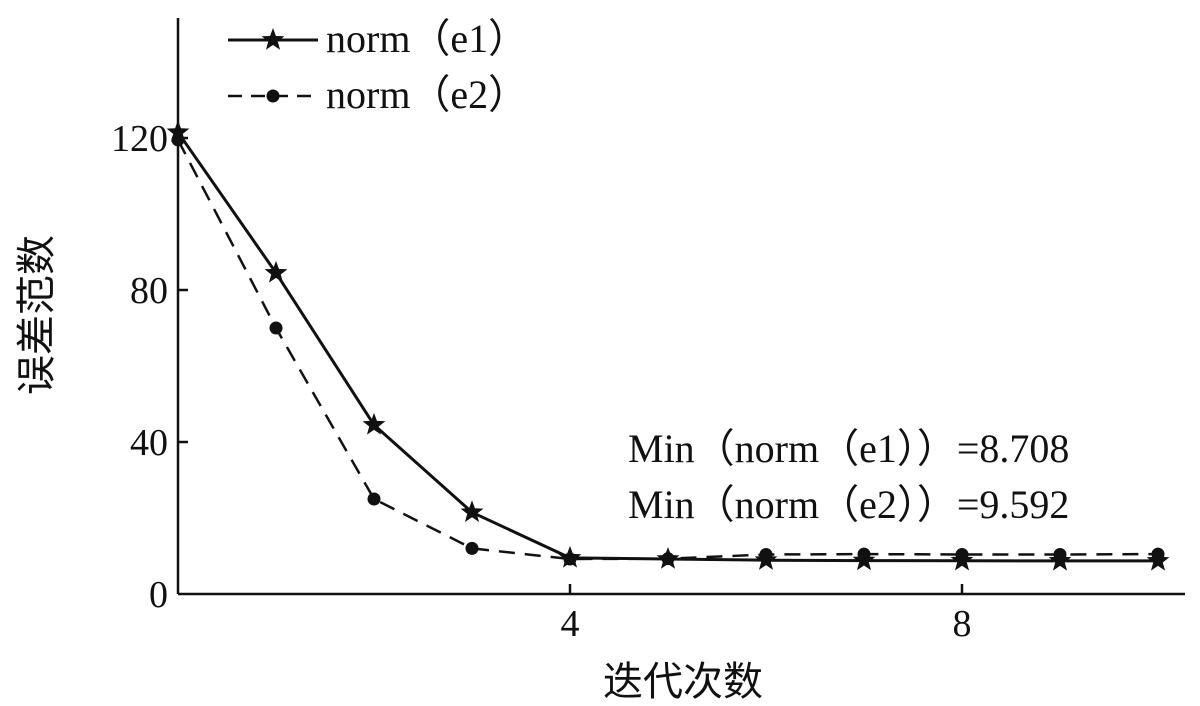 This screenshot has height=706, width=1200. I want to click on x-tick-label: 8, so click(962, 624).